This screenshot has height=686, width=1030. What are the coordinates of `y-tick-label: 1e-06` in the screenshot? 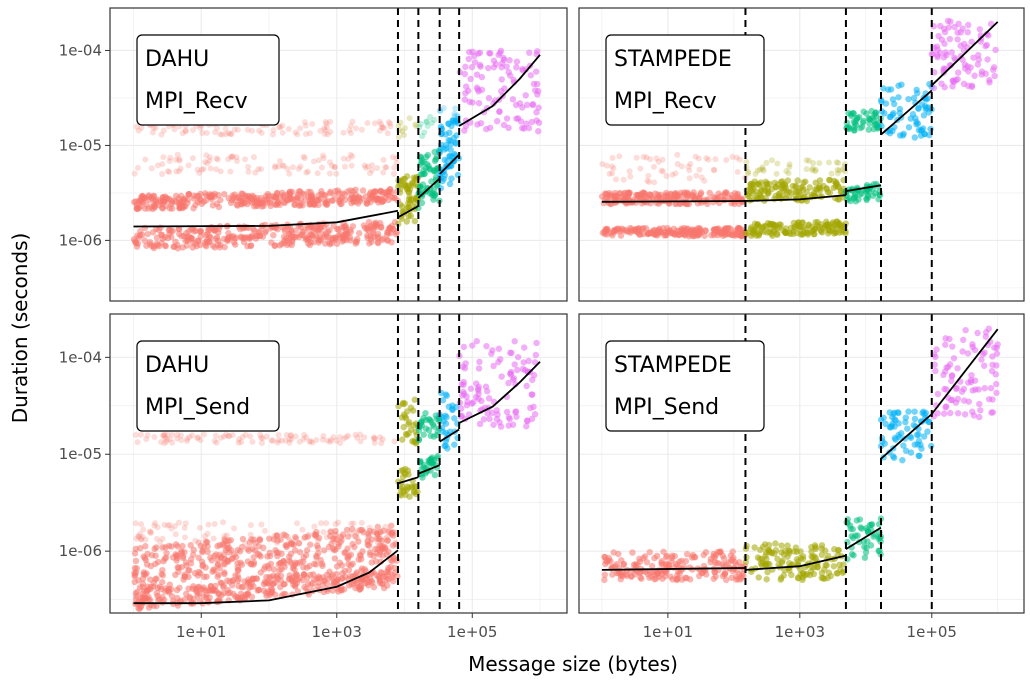 It's located at (80, 240).